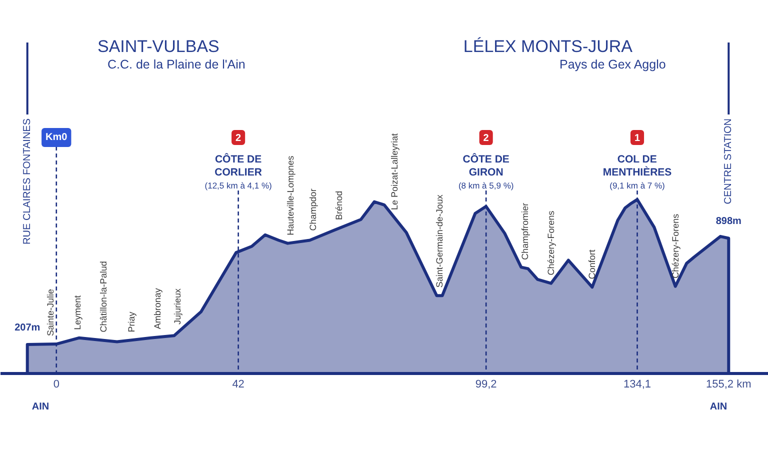  What do you see at coordinates (27, 181) in the screenshot?
I see `ref-line-label: RUE CLAIRES FONTAINES` at bounding box center [27, 181].